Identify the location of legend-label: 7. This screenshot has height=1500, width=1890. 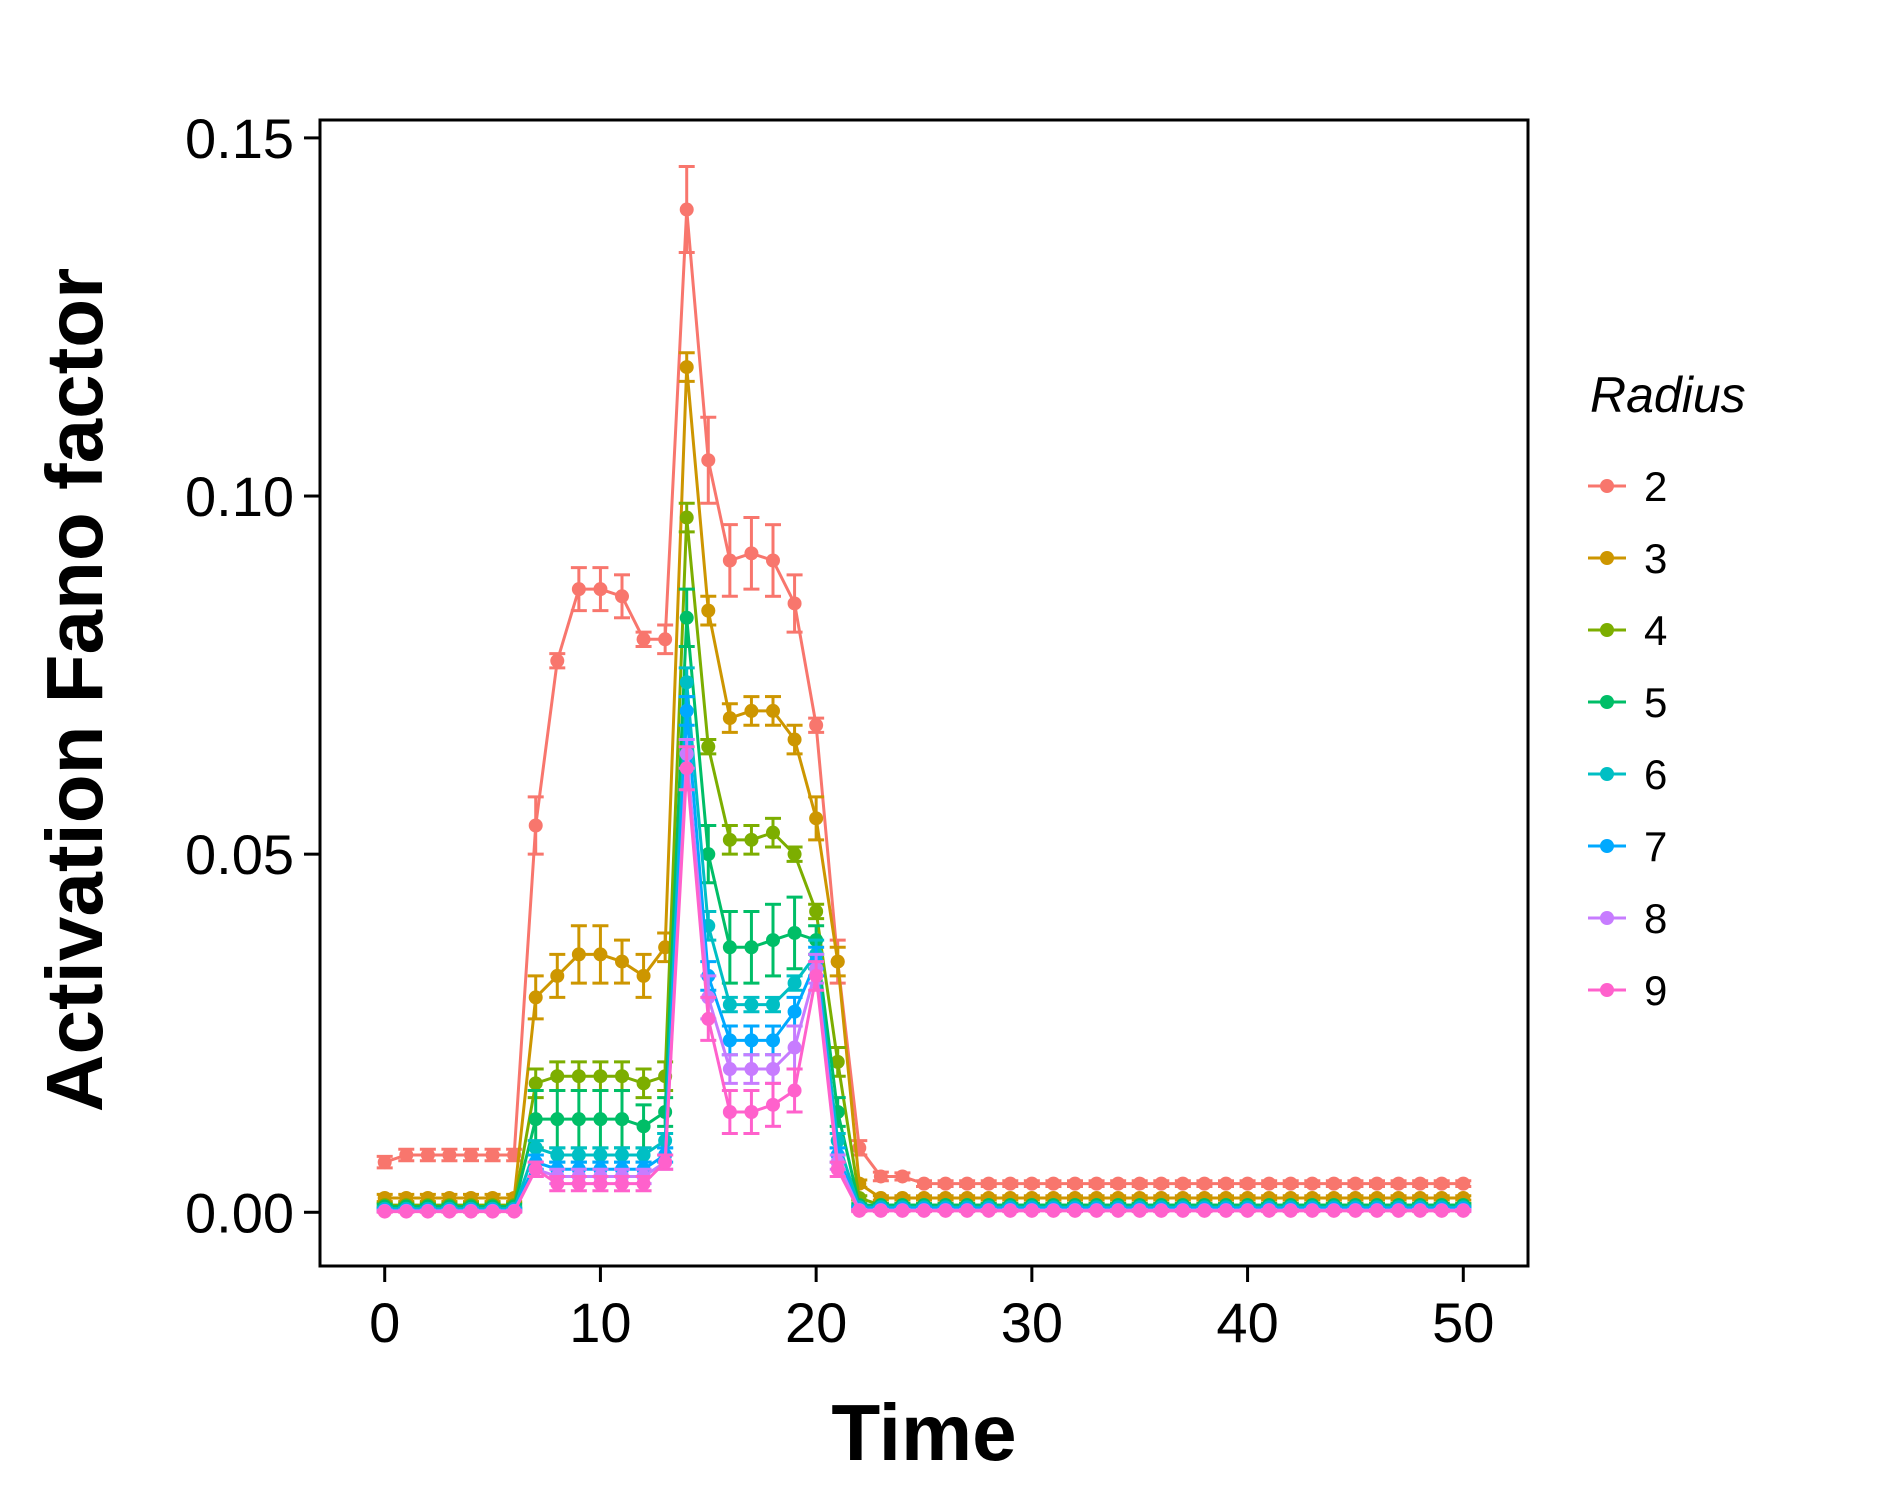
(1655, 846).